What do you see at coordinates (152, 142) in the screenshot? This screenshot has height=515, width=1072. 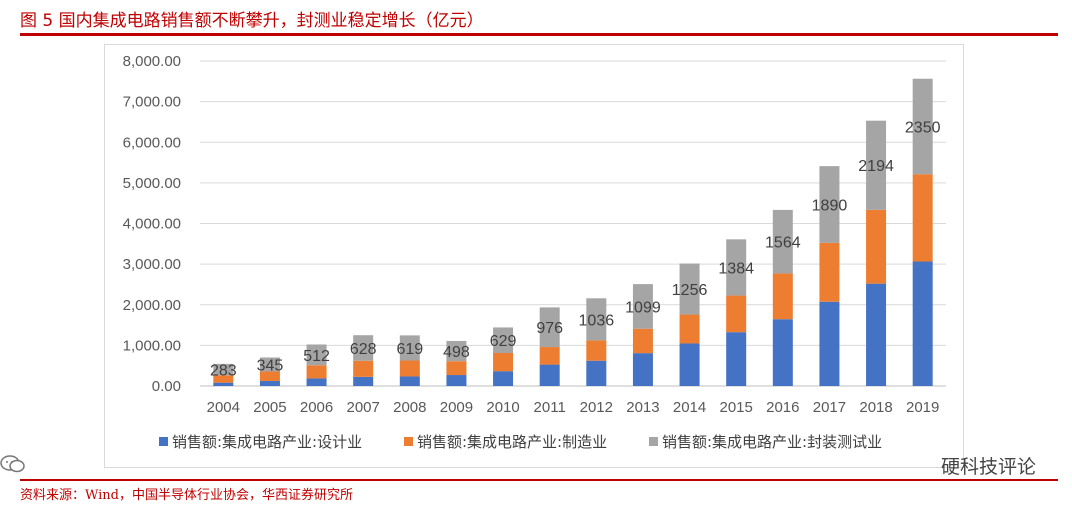 I see `y-tick-label: 6,000.00` at bounding box center [152, 142].